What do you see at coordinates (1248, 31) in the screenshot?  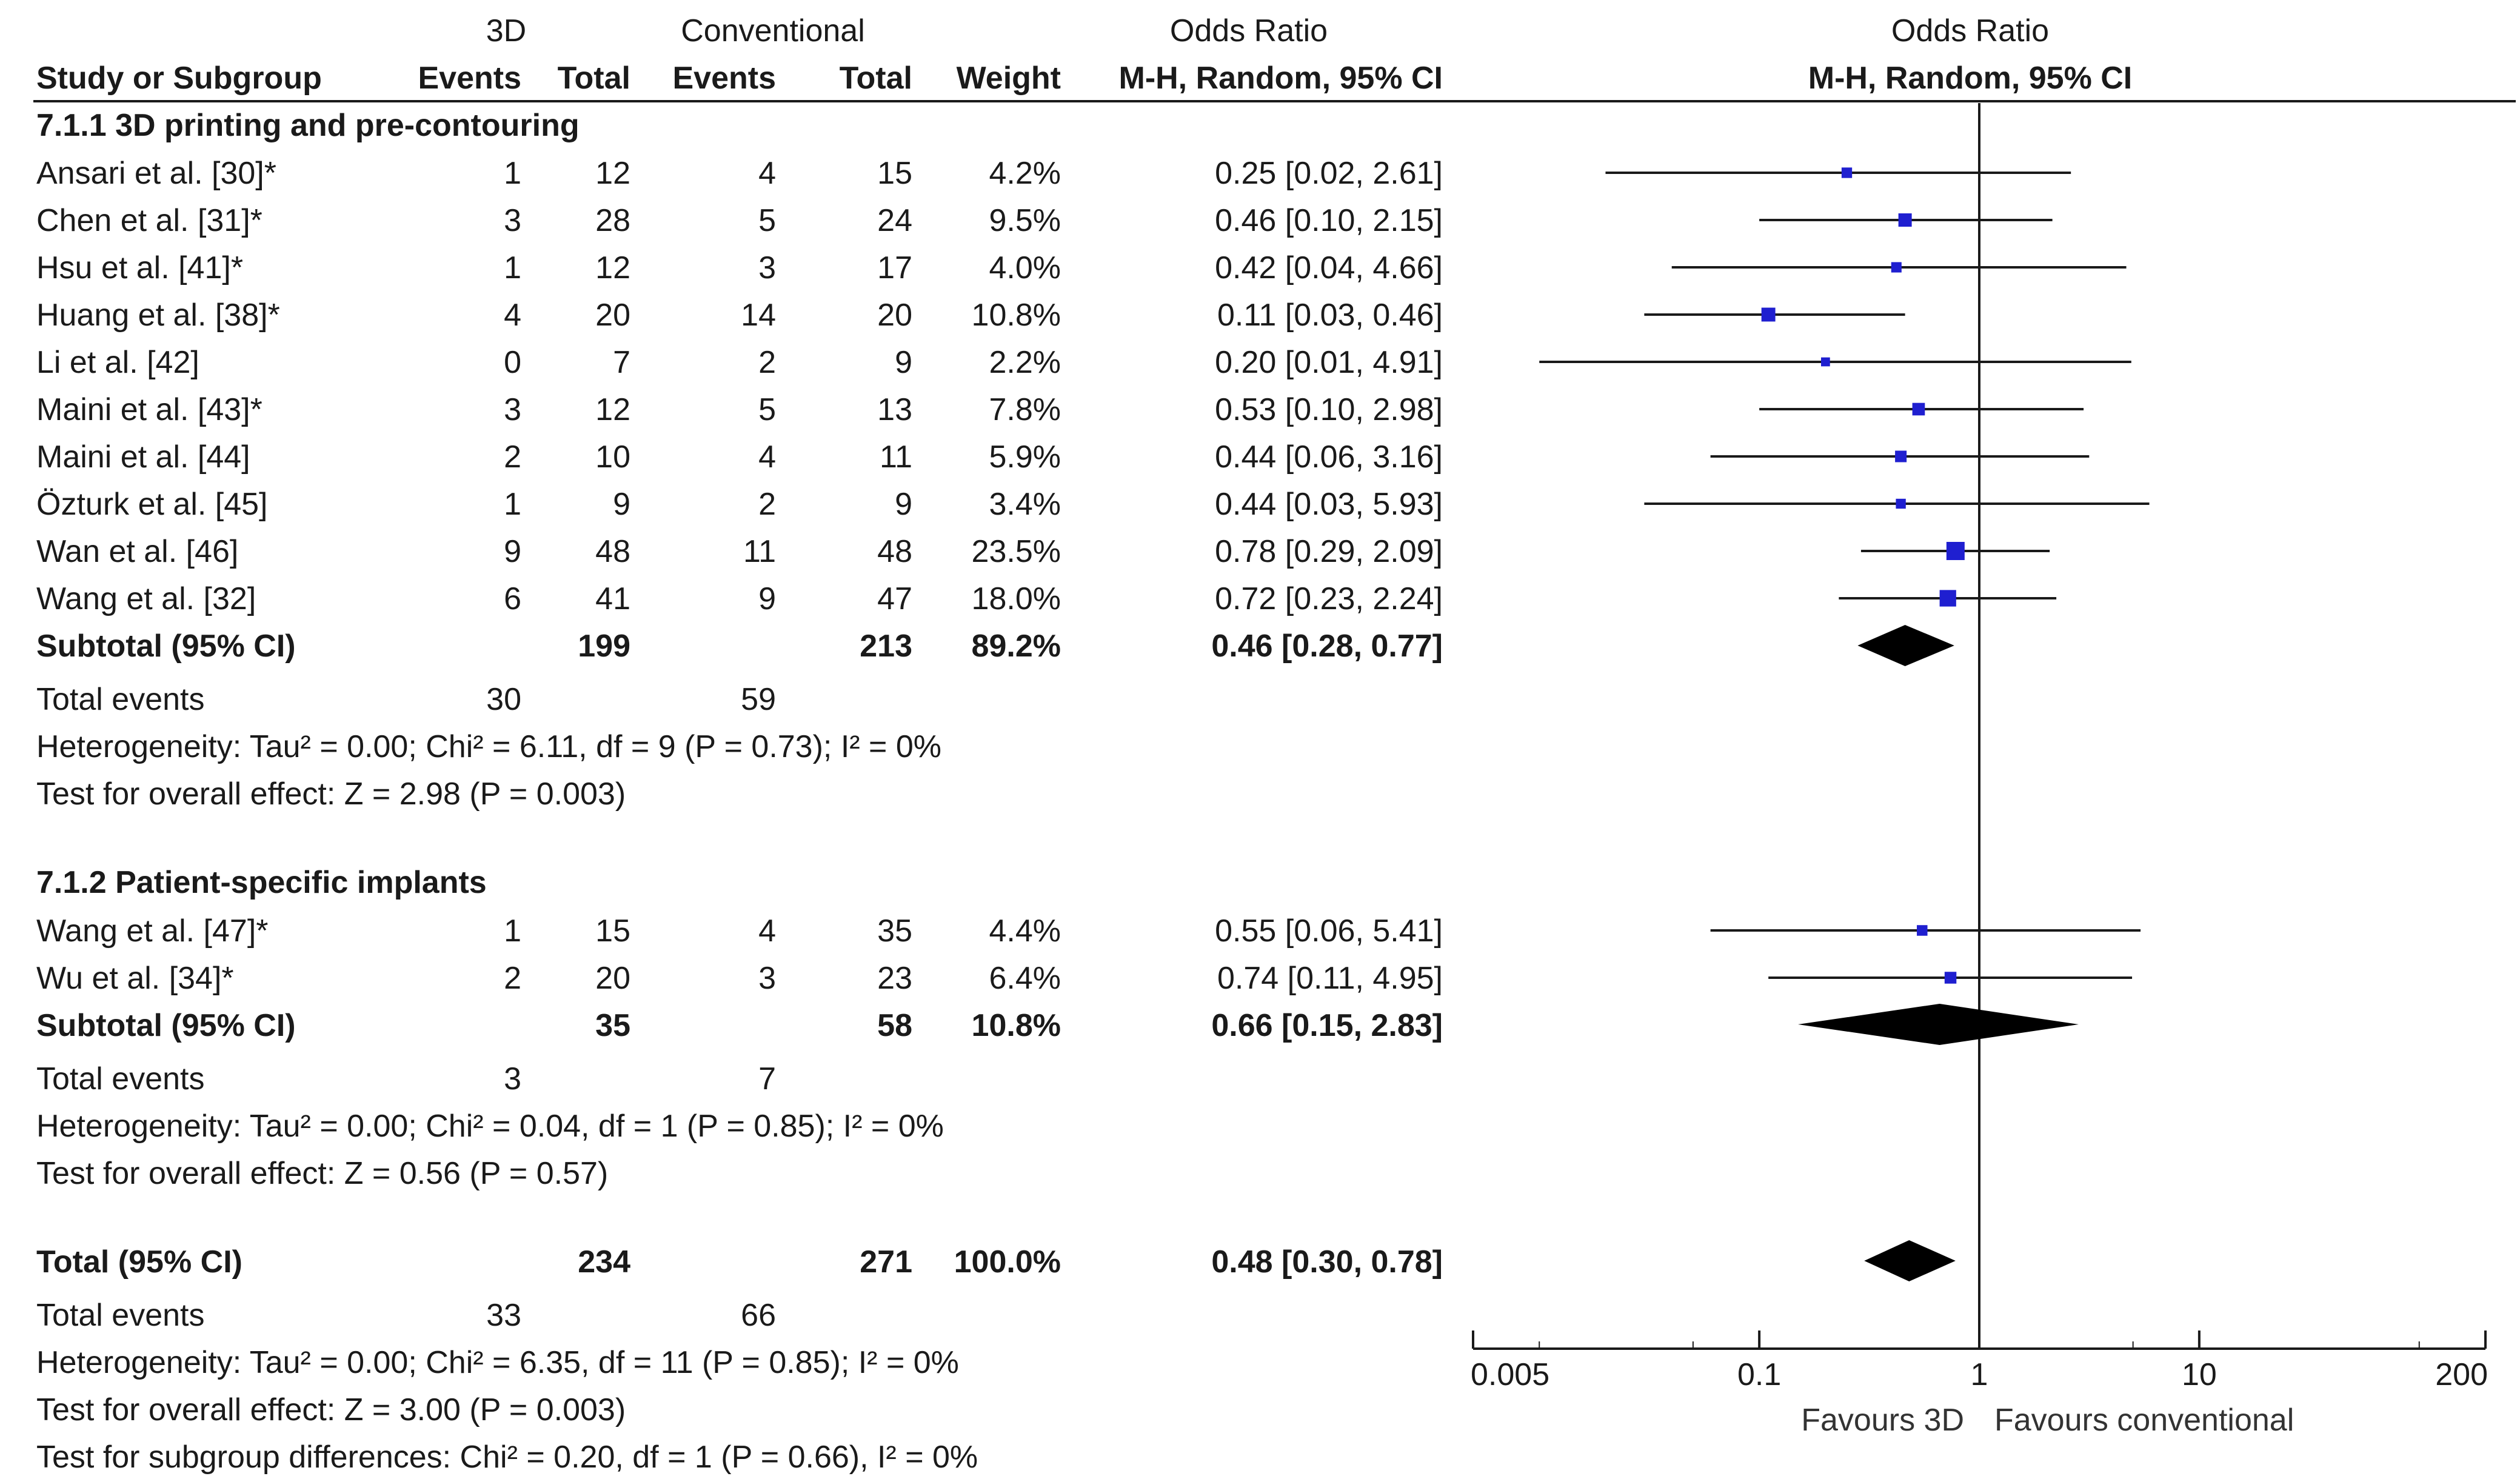 I see `or-header-left: Odds Ratio` at bounding box center [1248, 31].